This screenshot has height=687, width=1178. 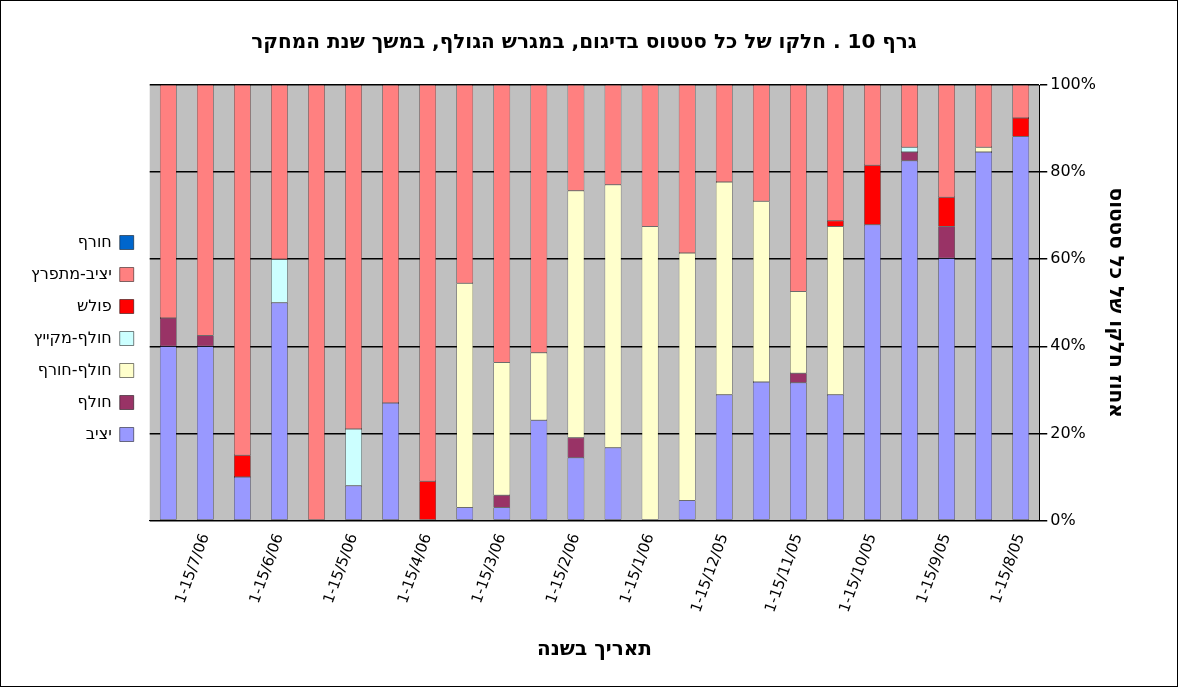 I want to click on y-tick-label: 20%, so click(x=1068, y=432).